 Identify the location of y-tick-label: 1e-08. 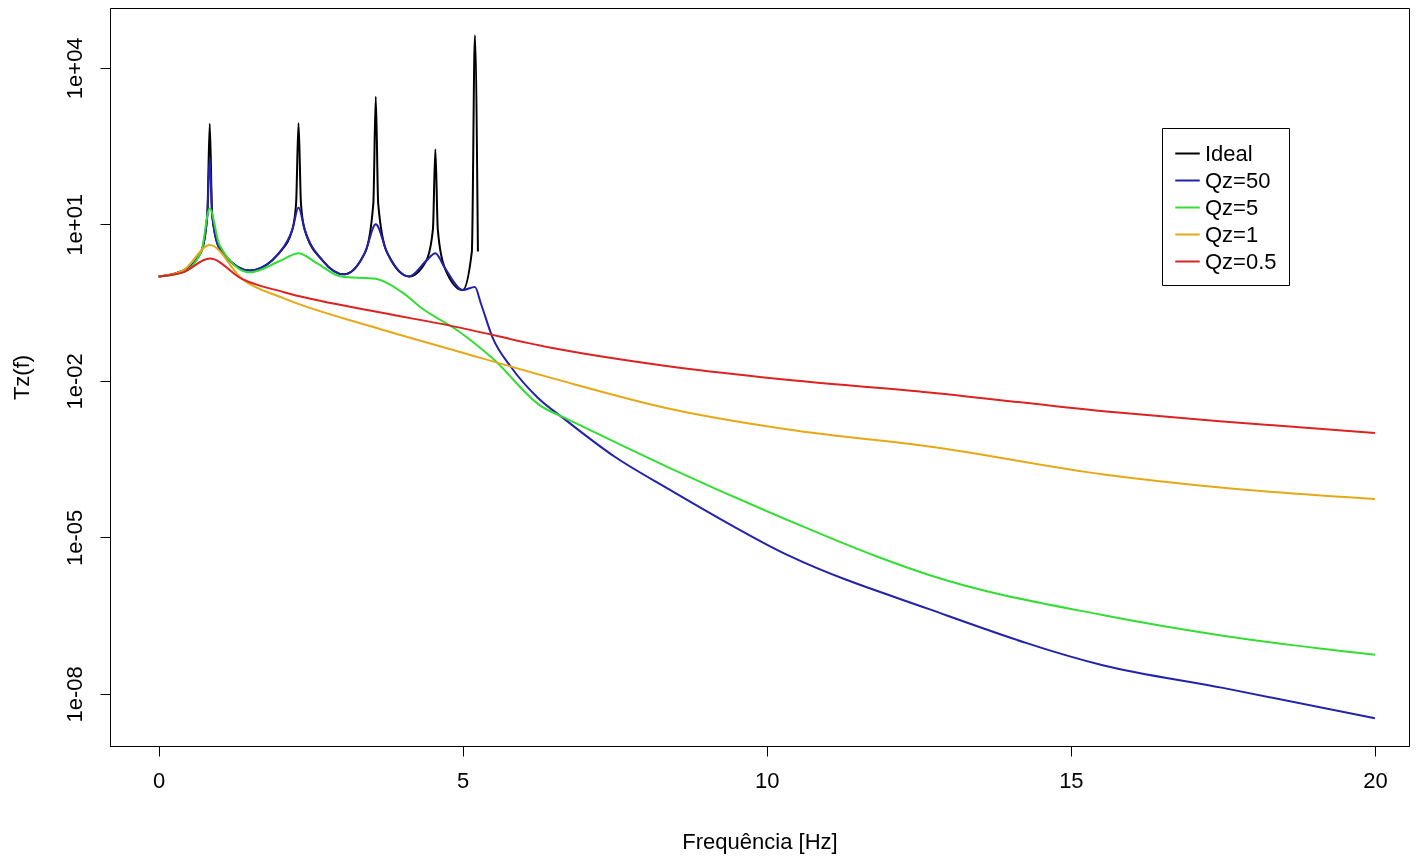
(74, 694).